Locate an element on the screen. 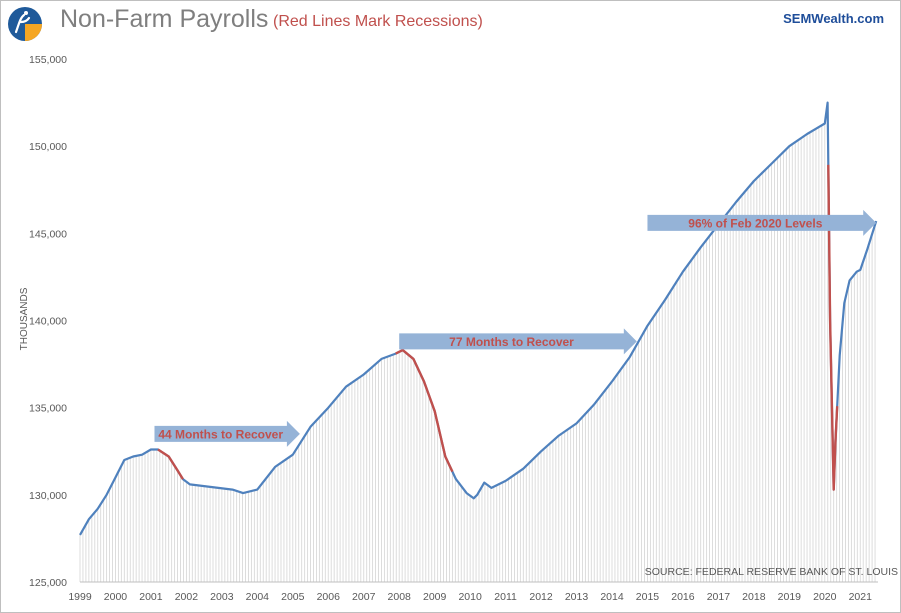 This screenshot has width=901, height=613. x-tick-label: 2002 is located at coordinates (187, 597).